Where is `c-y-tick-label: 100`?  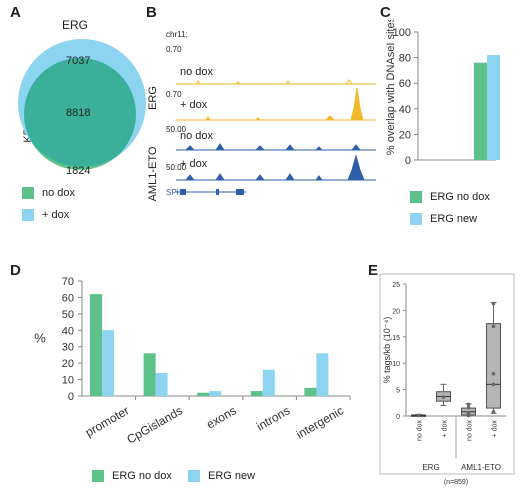 c-y-tick-label: 100 is located at coordinates (402, 33).